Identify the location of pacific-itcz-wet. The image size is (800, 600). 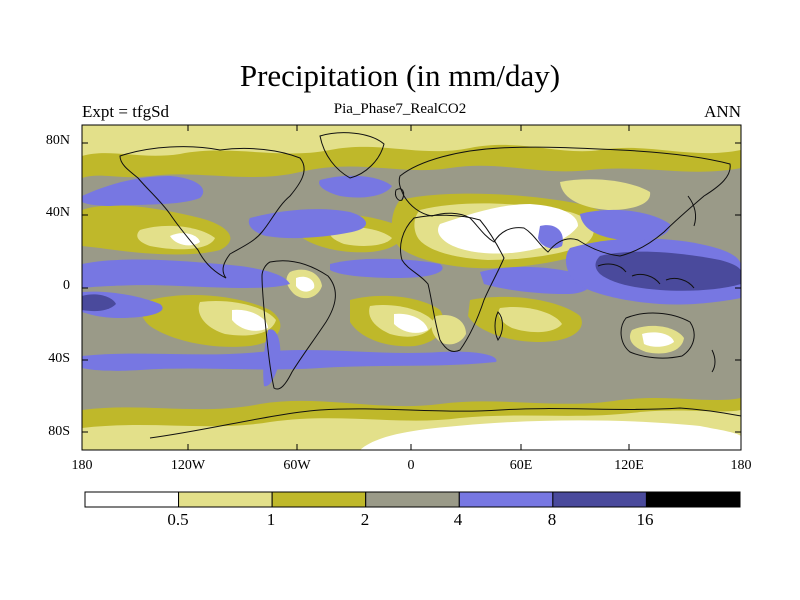
(186, 273).